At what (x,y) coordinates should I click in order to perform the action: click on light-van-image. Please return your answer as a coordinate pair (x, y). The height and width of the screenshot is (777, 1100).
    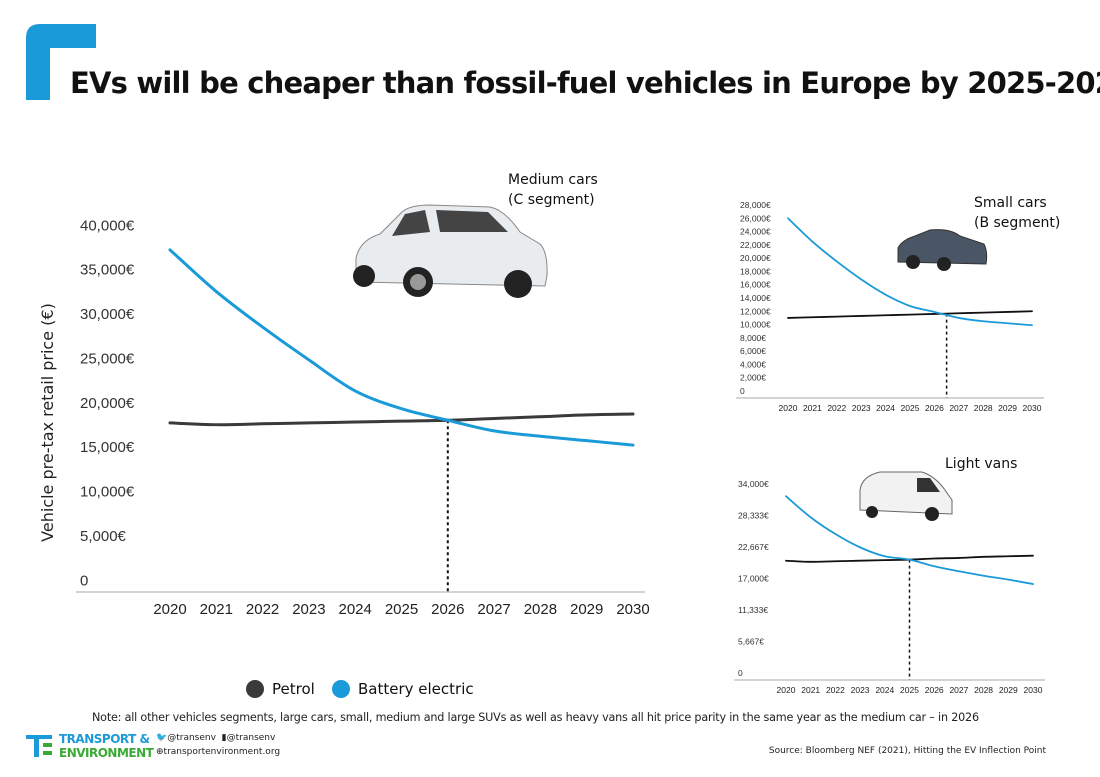
    Looking at the image, I should click on (906, 496).